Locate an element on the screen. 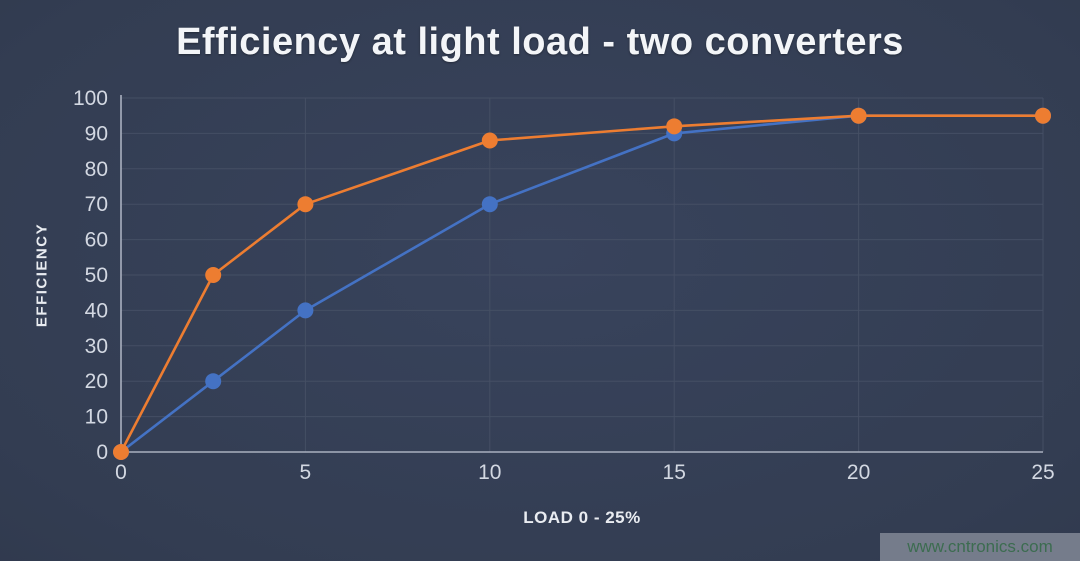  watermark: www.cntronics.com is located at coordinates (980, 547).